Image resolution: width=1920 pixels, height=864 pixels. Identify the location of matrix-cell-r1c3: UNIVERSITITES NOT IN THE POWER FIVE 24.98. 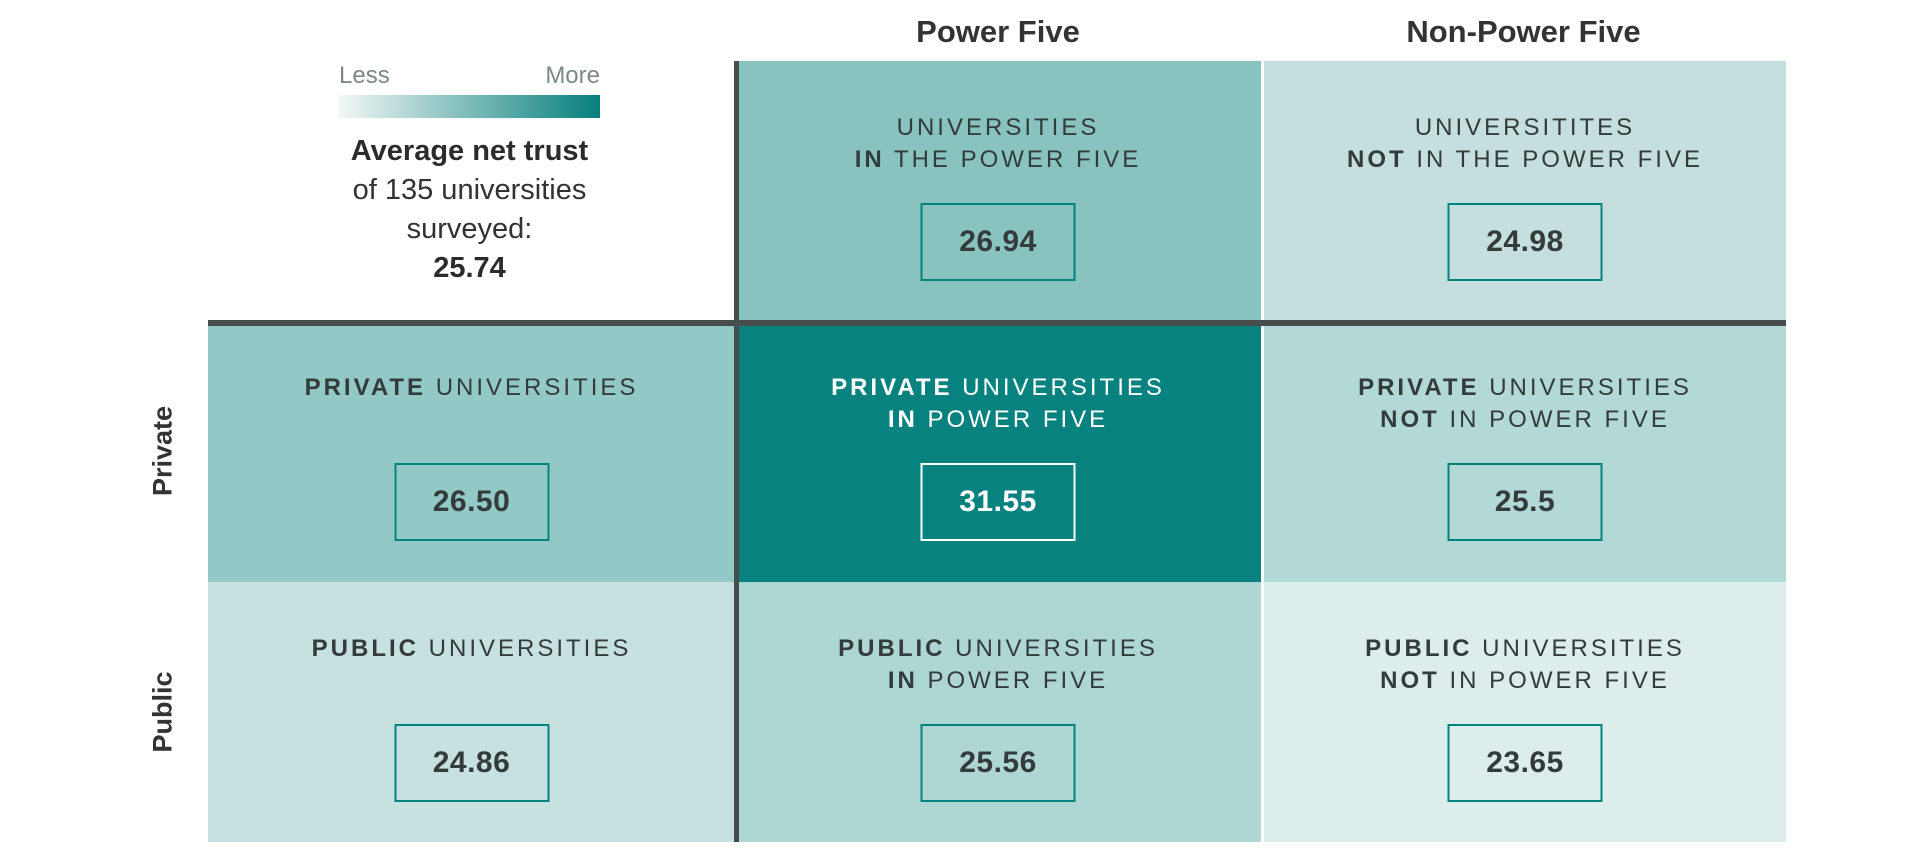
(1523, 191).